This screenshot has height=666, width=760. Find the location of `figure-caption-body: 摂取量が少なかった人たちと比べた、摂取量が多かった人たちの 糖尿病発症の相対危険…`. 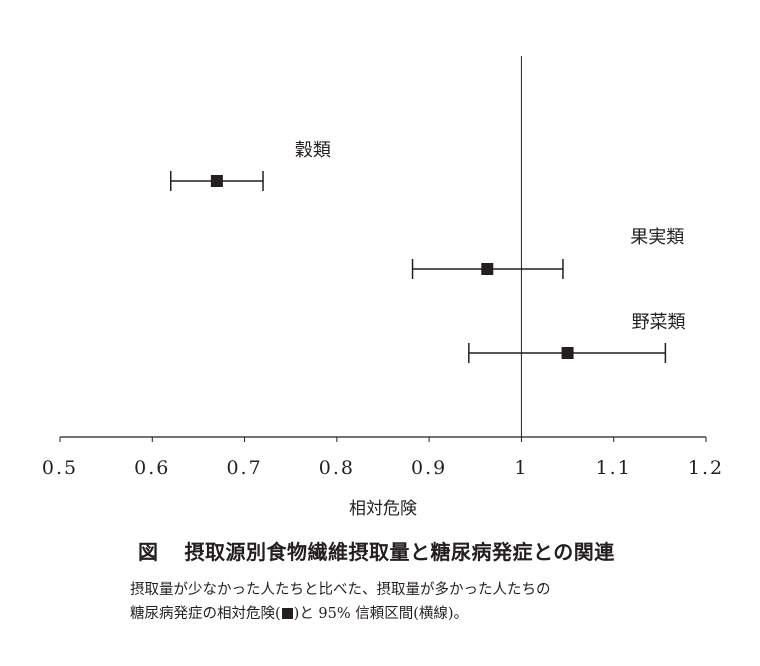

figure-caption-body: 摂取量が少なかった人たちと比べた、摂取量が多かった人たちの 糖尿病発症の相対危険… is located at coordinates (340, 602).